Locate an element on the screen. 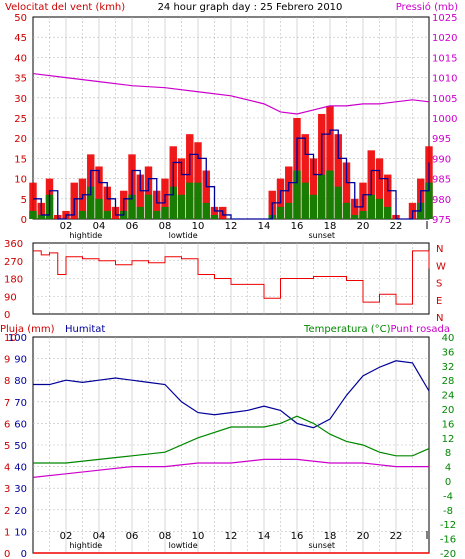 The width and height of the screenshot is (465, 559). temperature-tick: 0 is located at coordinates (448, 482).